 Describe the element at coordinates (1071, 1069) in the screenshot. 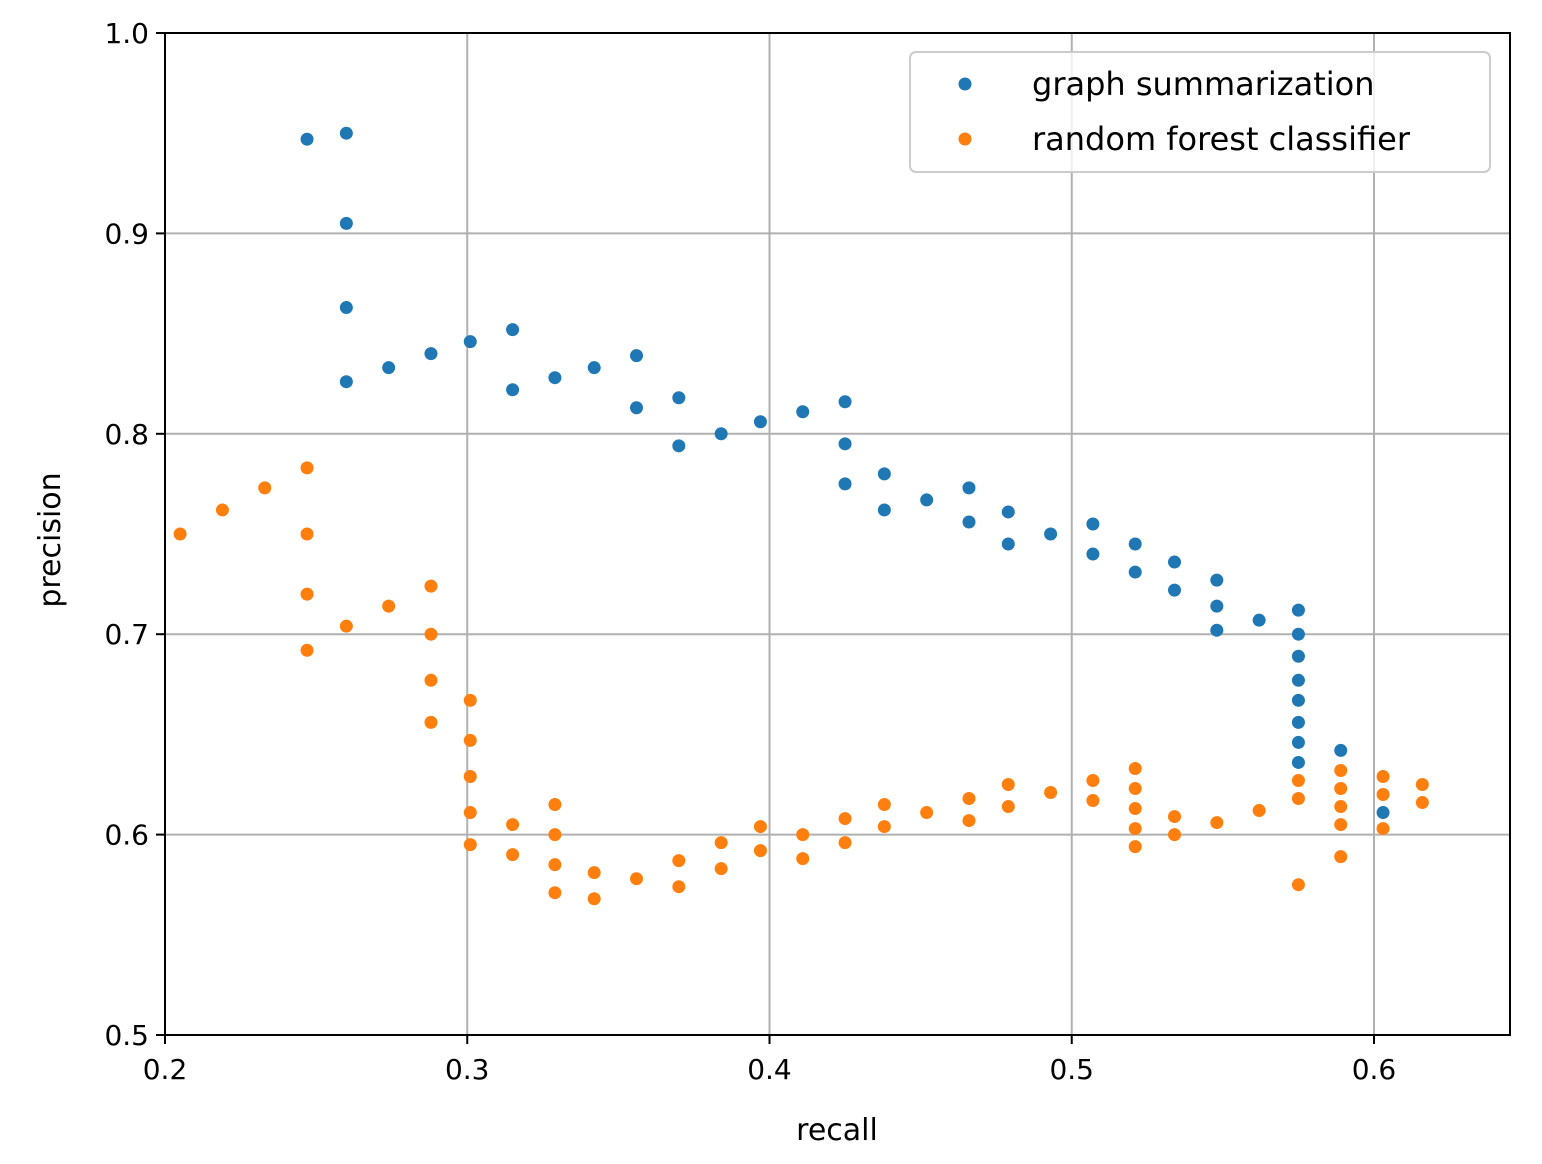

I see `x-tick-label: 0.5` at that location.